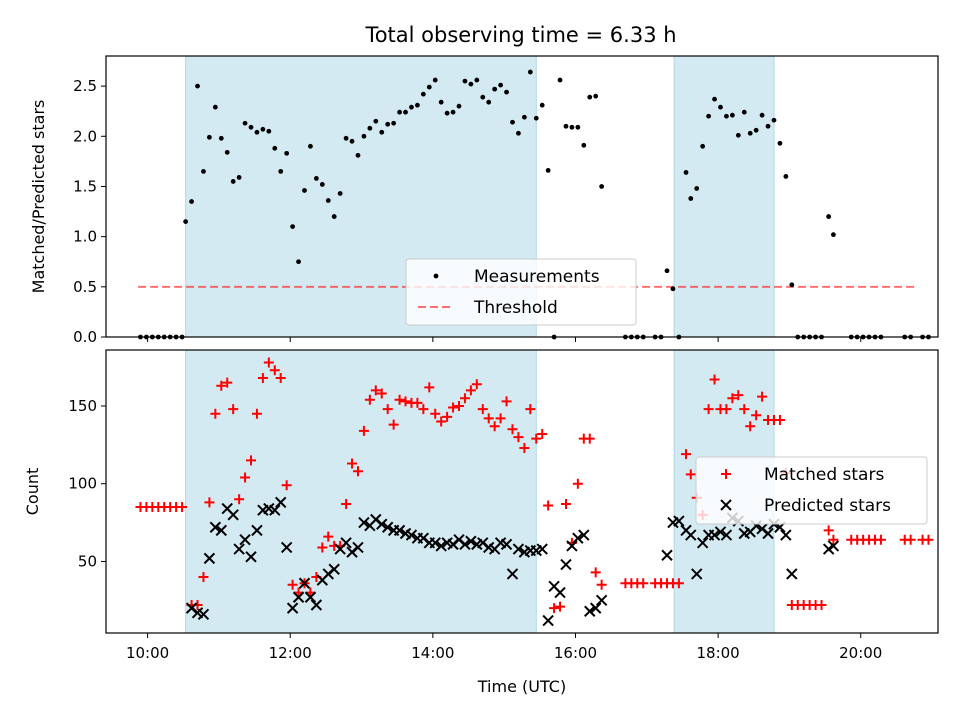  I want to click on y-axis-label: Count, so click(32, 492).